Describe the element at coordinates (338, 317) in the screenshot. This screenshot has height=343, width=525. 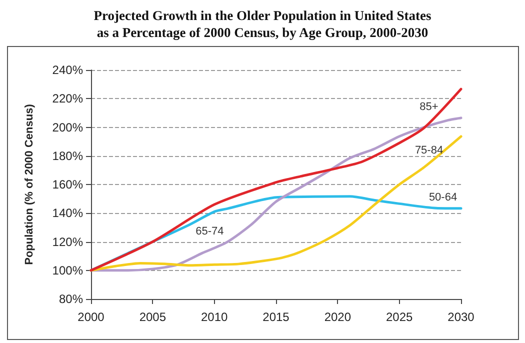
I see `x-tick-label: 2020` at that location.